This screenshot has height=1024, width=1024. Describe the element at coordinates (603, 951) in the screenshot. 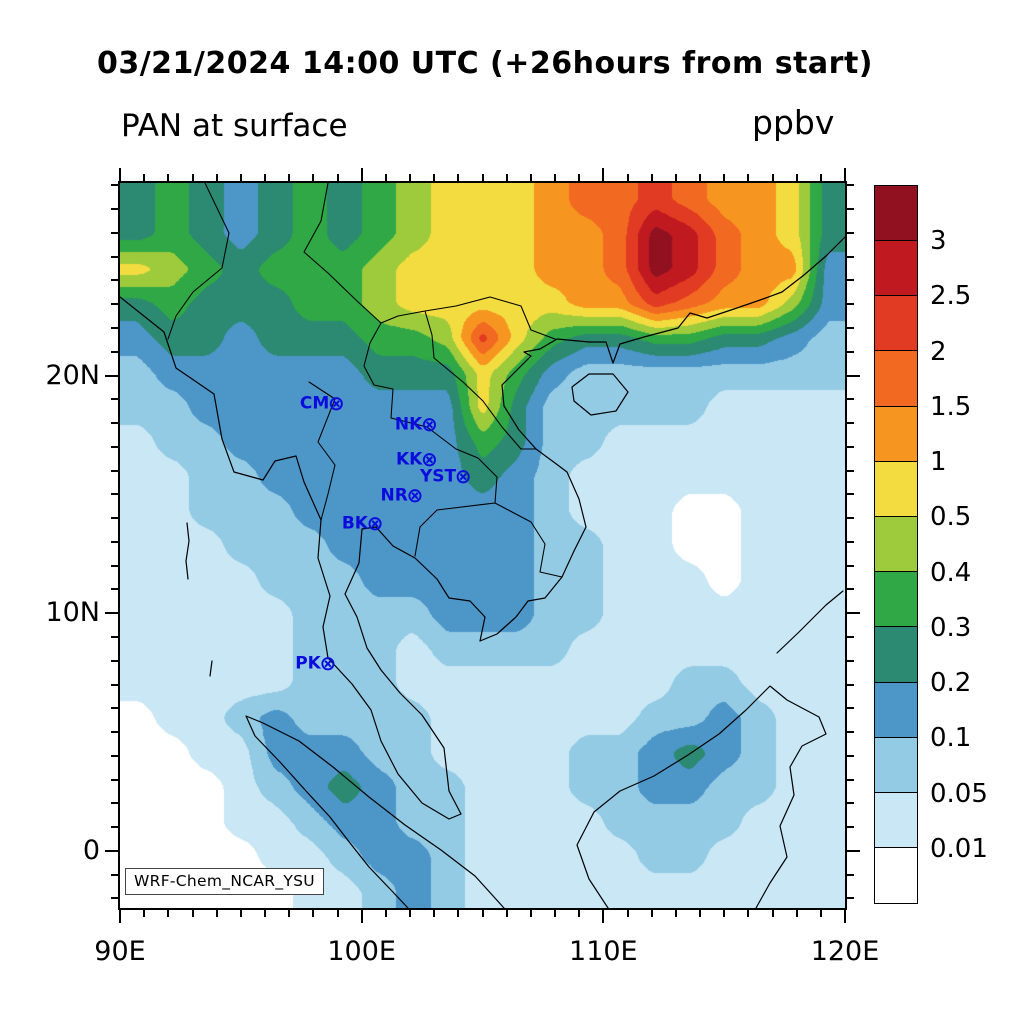

I see `x-axis-label-110E: 110E` at that location.